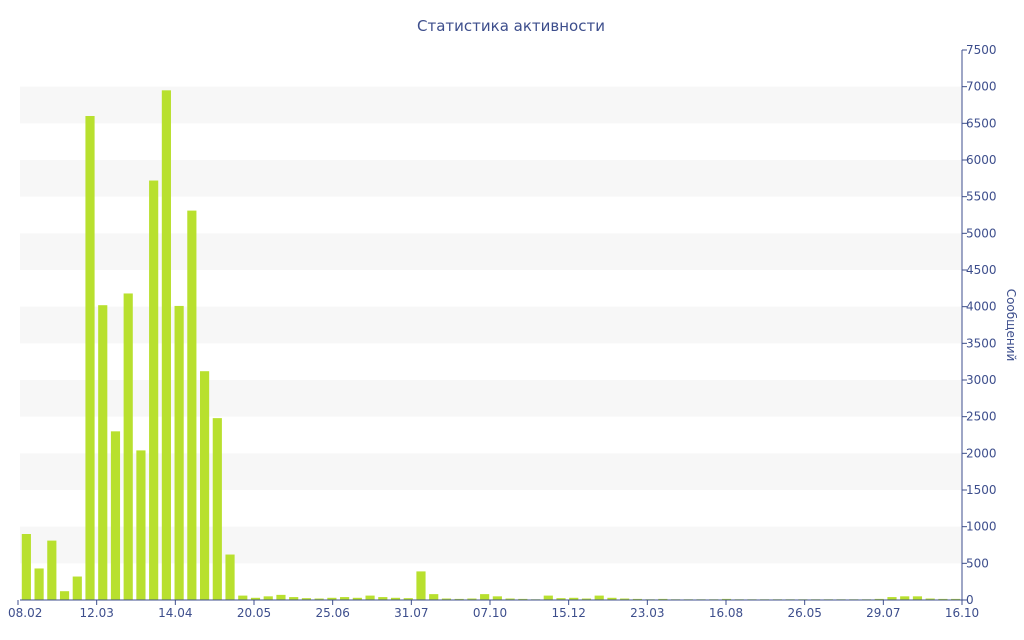  What do you see at coordinates (970, 600) in the screenshot?
I see `y-tick-label: 0` at bounding box center [970, 600].